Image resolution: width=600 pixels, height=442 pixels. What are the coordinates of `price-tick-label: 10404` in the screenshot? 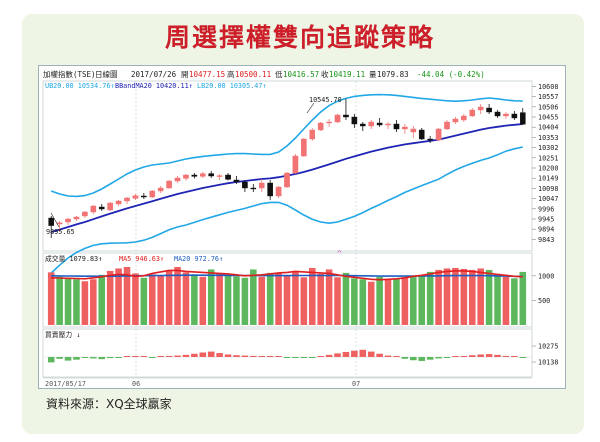 It's located at (548, 128).